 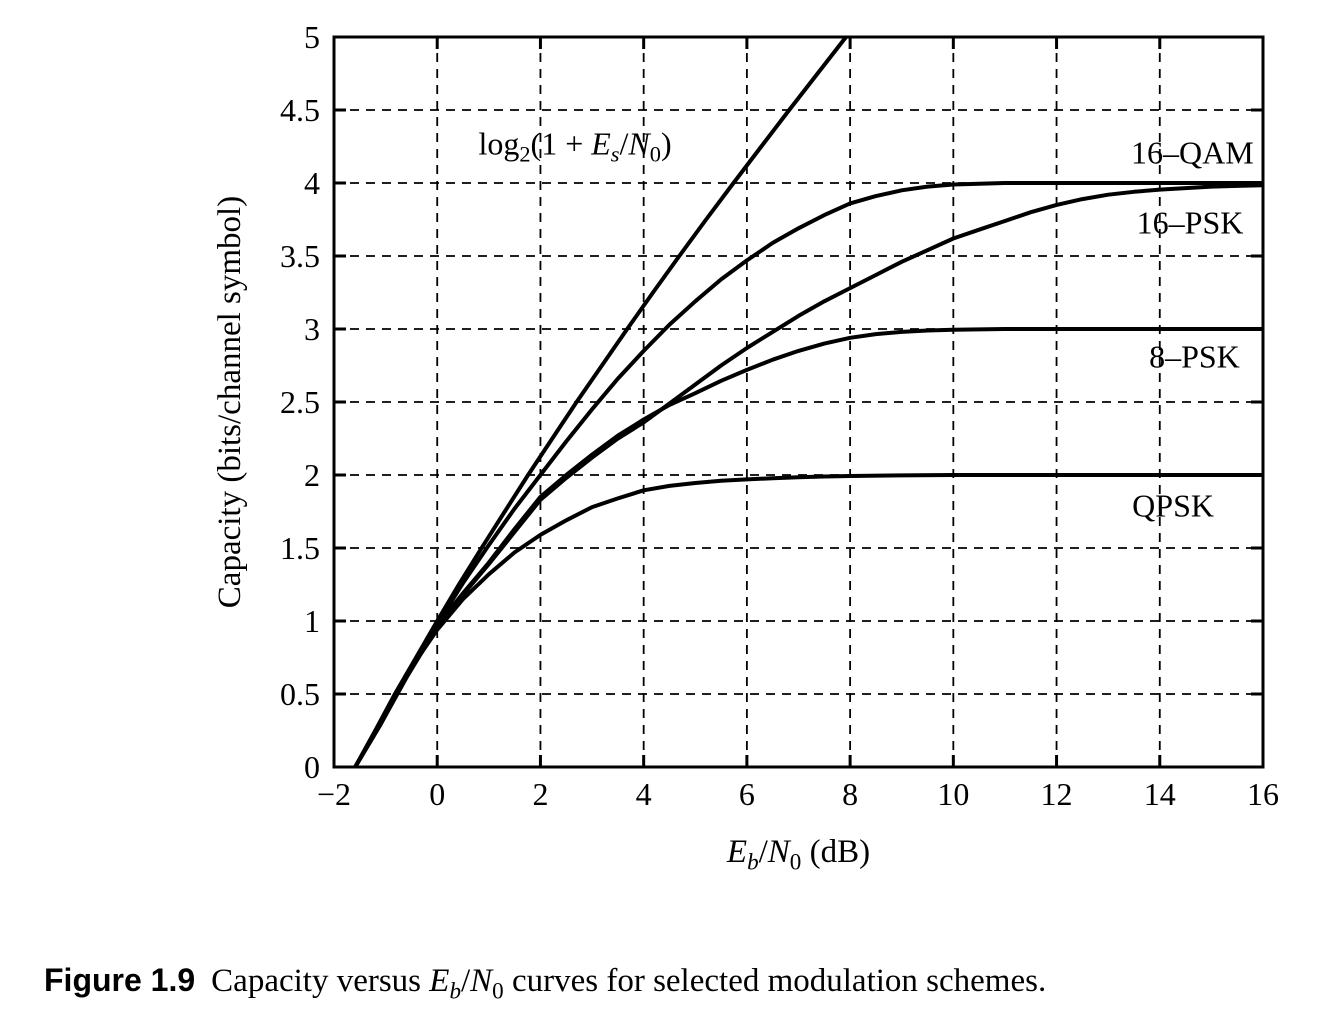 What do you see at coordinates (540, 794) in the screenshot?
I see `x-tick-label: 2` at bounding box center [540, 794].